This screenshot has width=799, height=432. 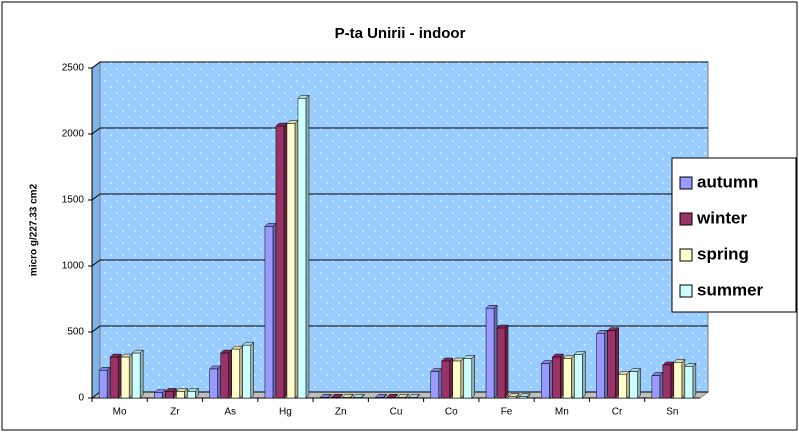 What do you see at coordinates (75, 332) in the screenshot?
I see `y-tick-label: 500` at bounding box center [75, 332].